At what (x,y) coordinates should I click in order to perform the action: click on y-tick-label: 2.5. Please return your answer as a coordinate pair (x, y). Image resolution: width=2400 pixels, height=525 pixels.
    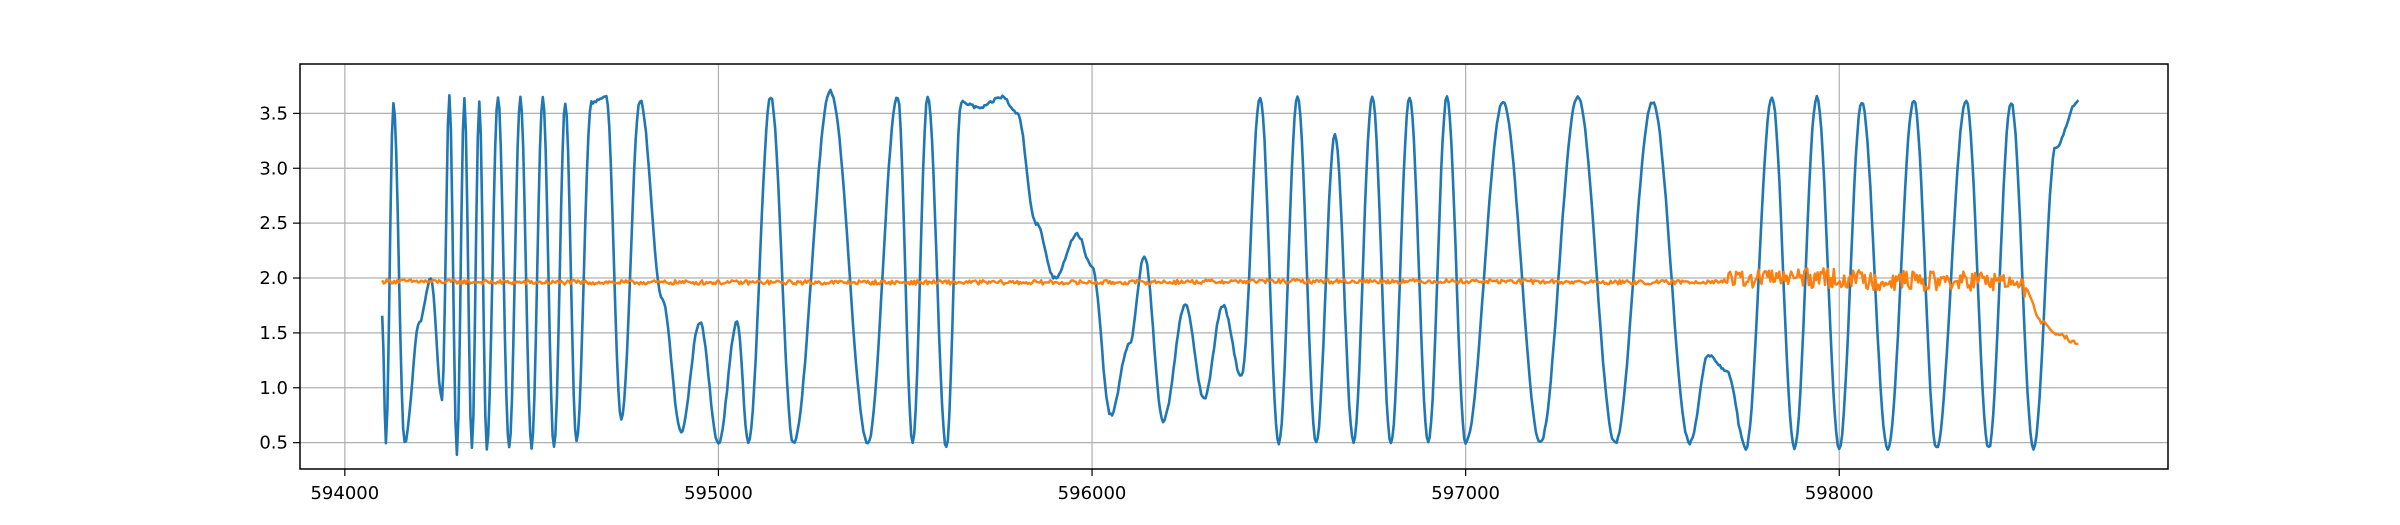
    Looking at the image, I should click on (273, 223).